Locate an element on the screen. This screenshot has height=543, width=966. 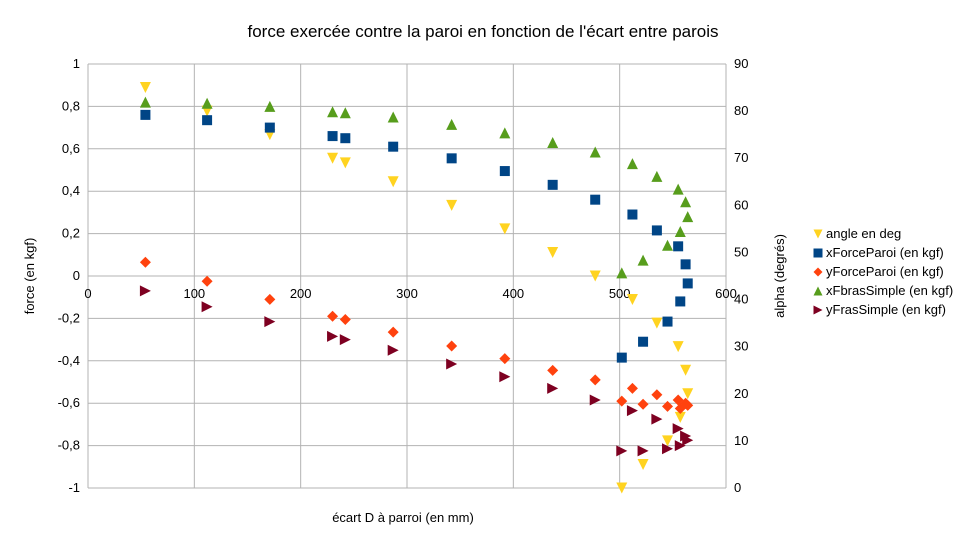
y2-tick-label: 0 is located at coordinates (737, 487).